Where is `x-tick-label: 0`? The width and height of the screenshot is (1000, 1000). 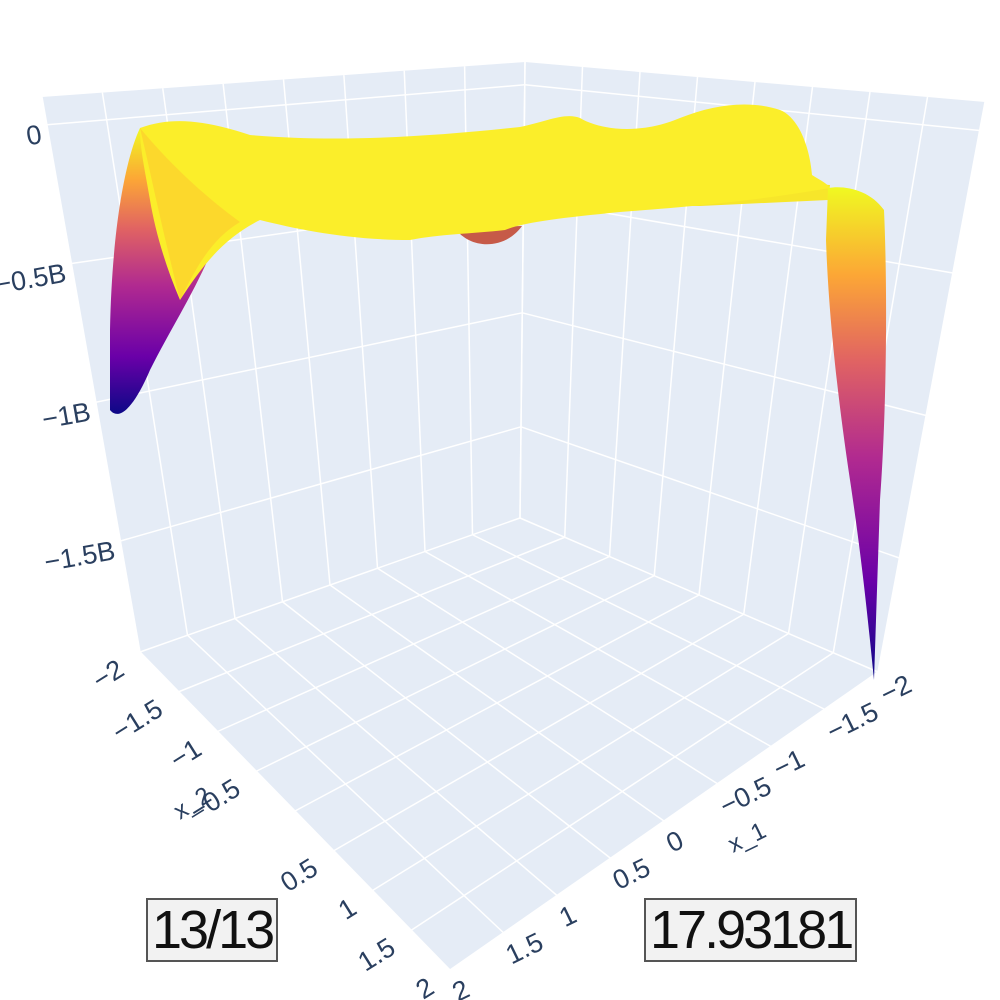 x-tick-label: 0 is located at coordinates (674, 842).